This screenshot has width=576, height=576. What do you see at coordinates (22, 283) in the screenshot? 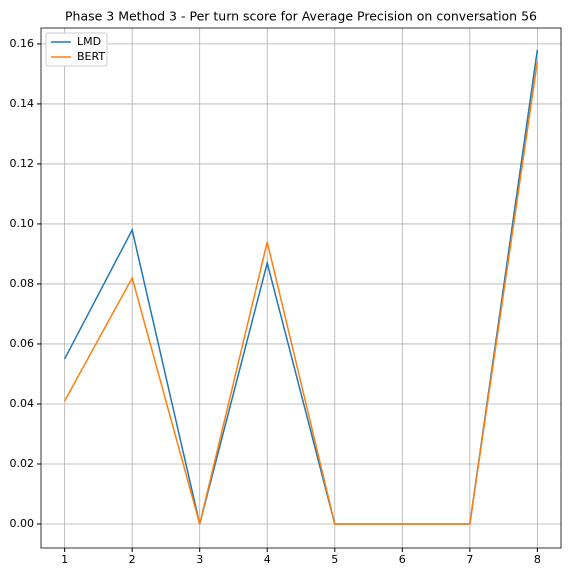
I see `y-tick-label: 0.08` at bounding box center [22, 283].